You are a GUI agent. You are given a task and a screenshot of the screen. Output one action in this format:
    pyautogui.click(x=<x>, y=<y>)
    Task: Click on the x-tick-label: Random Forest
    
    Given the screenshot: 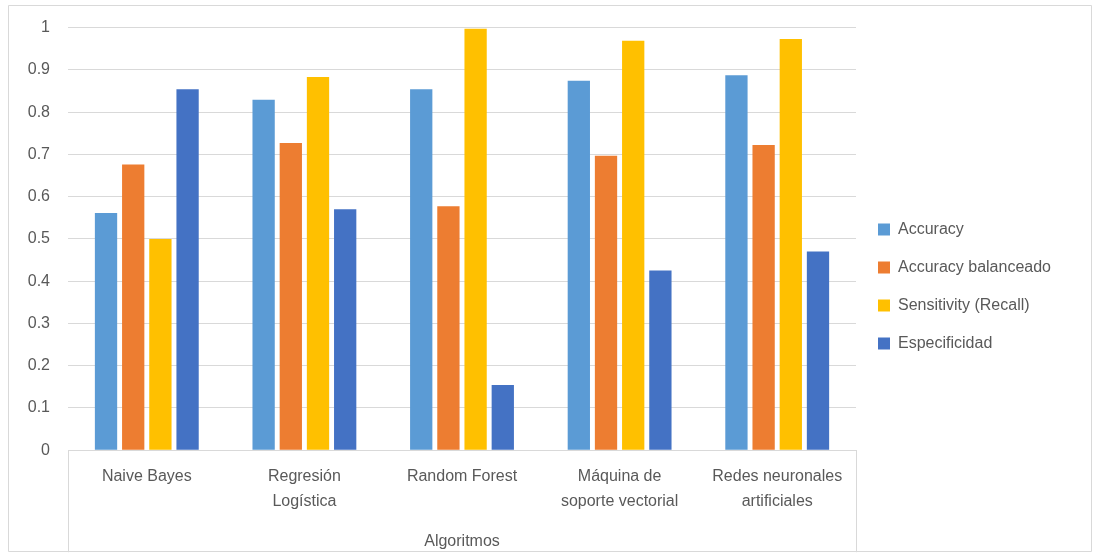 What is the action you would take?
    pyautogui.click(x=462, y=476)
    